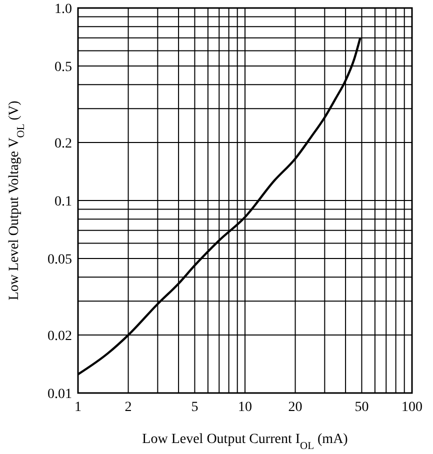  I want to click on y-tick-label: 0.05, so click(60, 260).